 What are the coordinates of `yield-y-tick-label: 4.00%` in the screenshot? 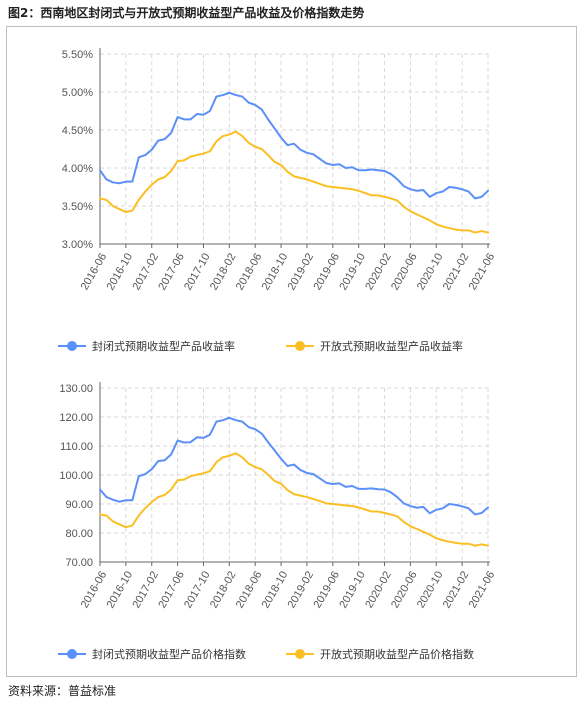 It's located at (77, 169).